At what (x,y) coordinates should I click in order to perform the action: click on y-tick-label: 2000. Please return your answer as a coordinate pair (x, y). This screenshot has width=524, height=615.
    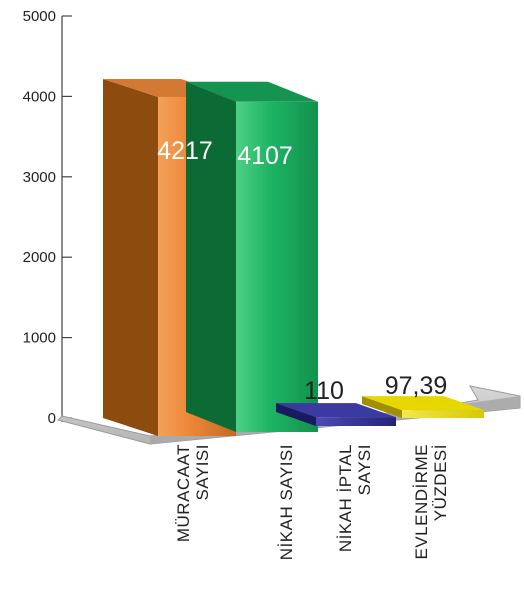
    Looking at the image, I should click on (39, 257).